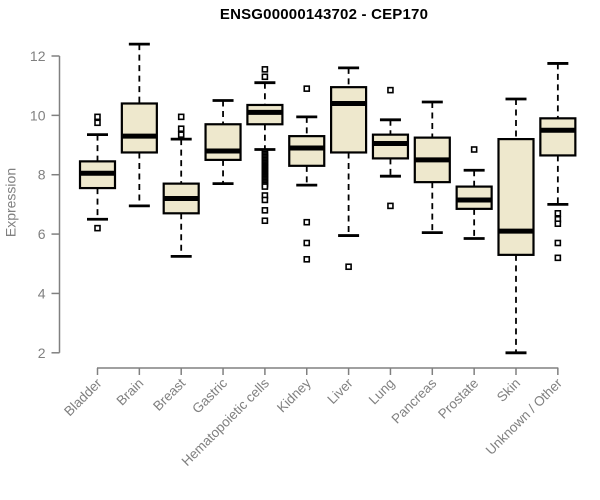  I want to click on x-category-label: Liver, so click(340, 391).